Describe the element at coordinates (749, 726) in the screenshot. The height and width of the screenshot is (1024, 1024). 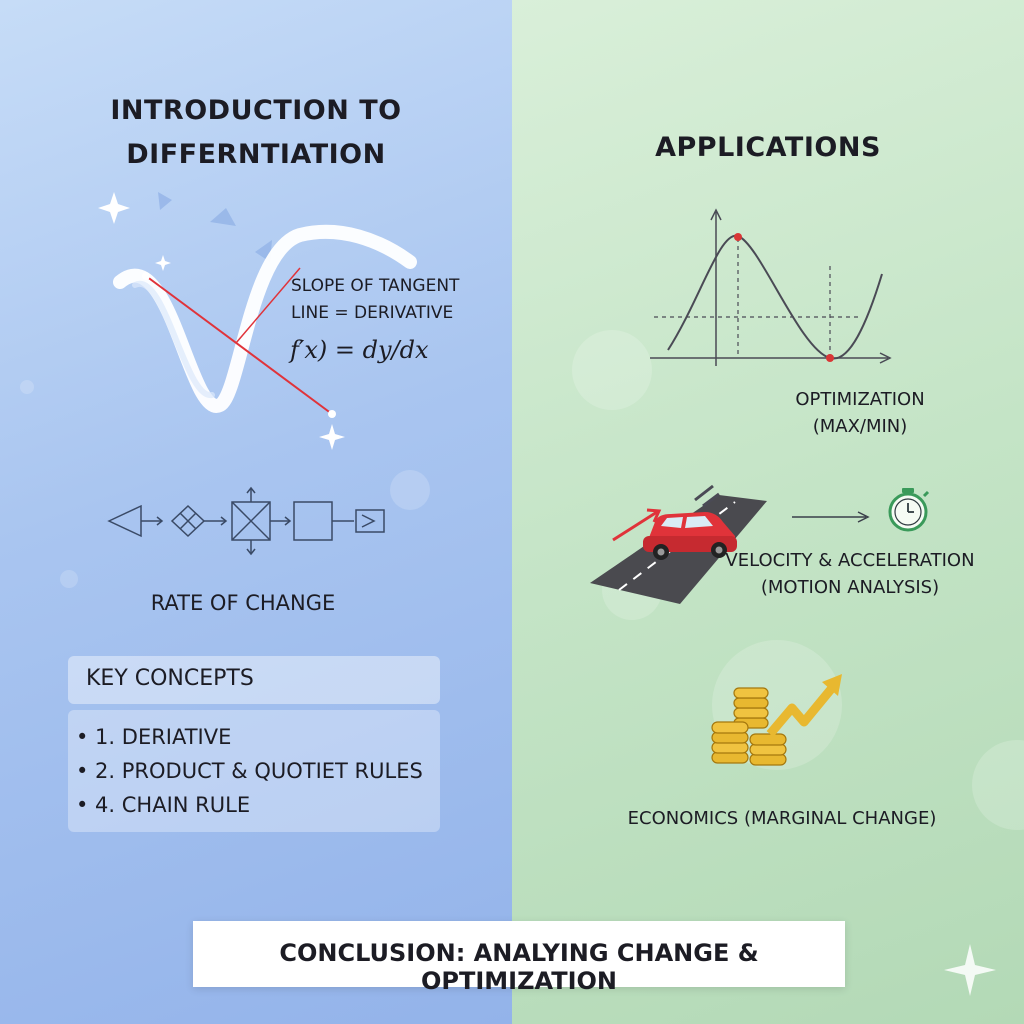
I see `coins-icon` at that location.